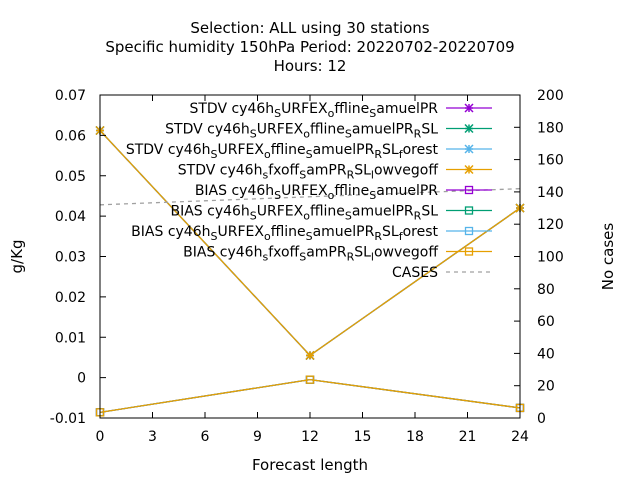 The image size is (640, 480). What do you see at coordinates (541, 419) in the screenshot?
I see `y2-tick-label: 0` at bounding box center [541, 419].